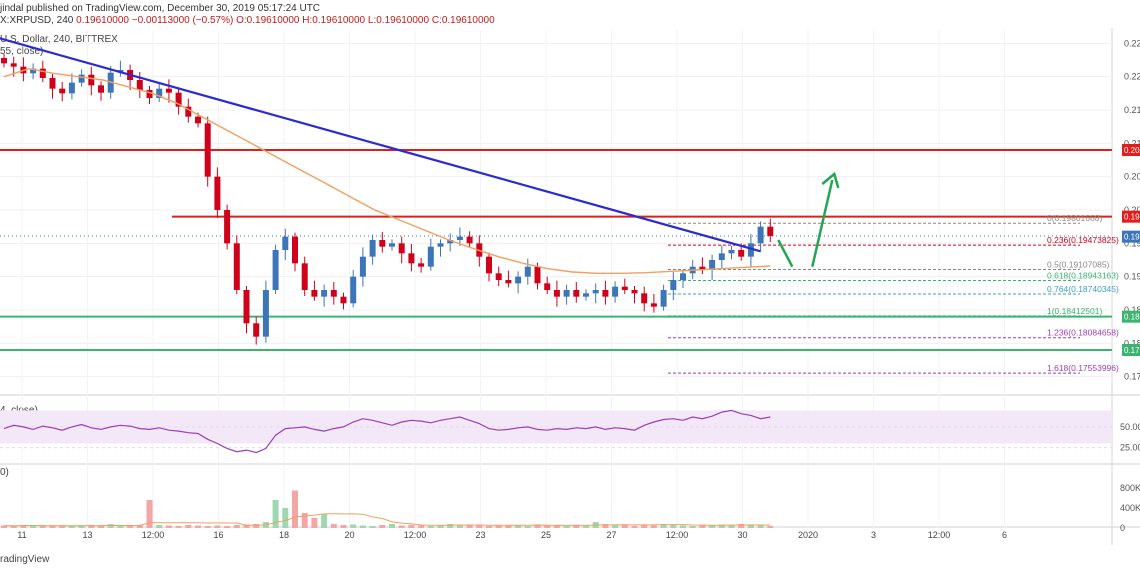 The image size is (1140, 570). Describe the element at coordinates (611, 535) in the screenshot. I see `time-tick-label: 27` at that location.